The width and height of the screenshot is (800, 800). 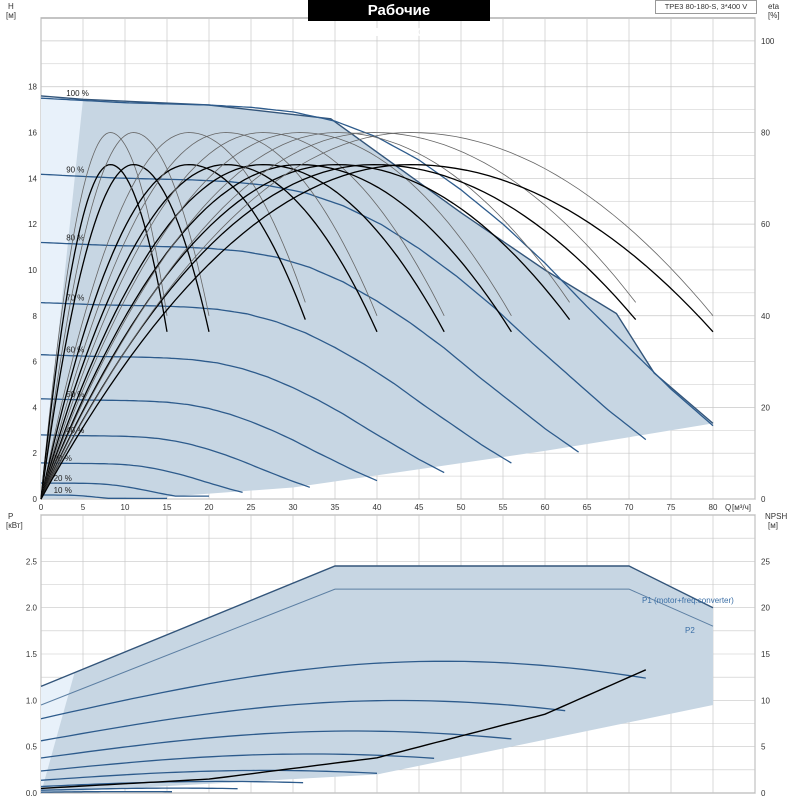 I want to click on head-curve-label: 30 %, so click(x=63, y=458).